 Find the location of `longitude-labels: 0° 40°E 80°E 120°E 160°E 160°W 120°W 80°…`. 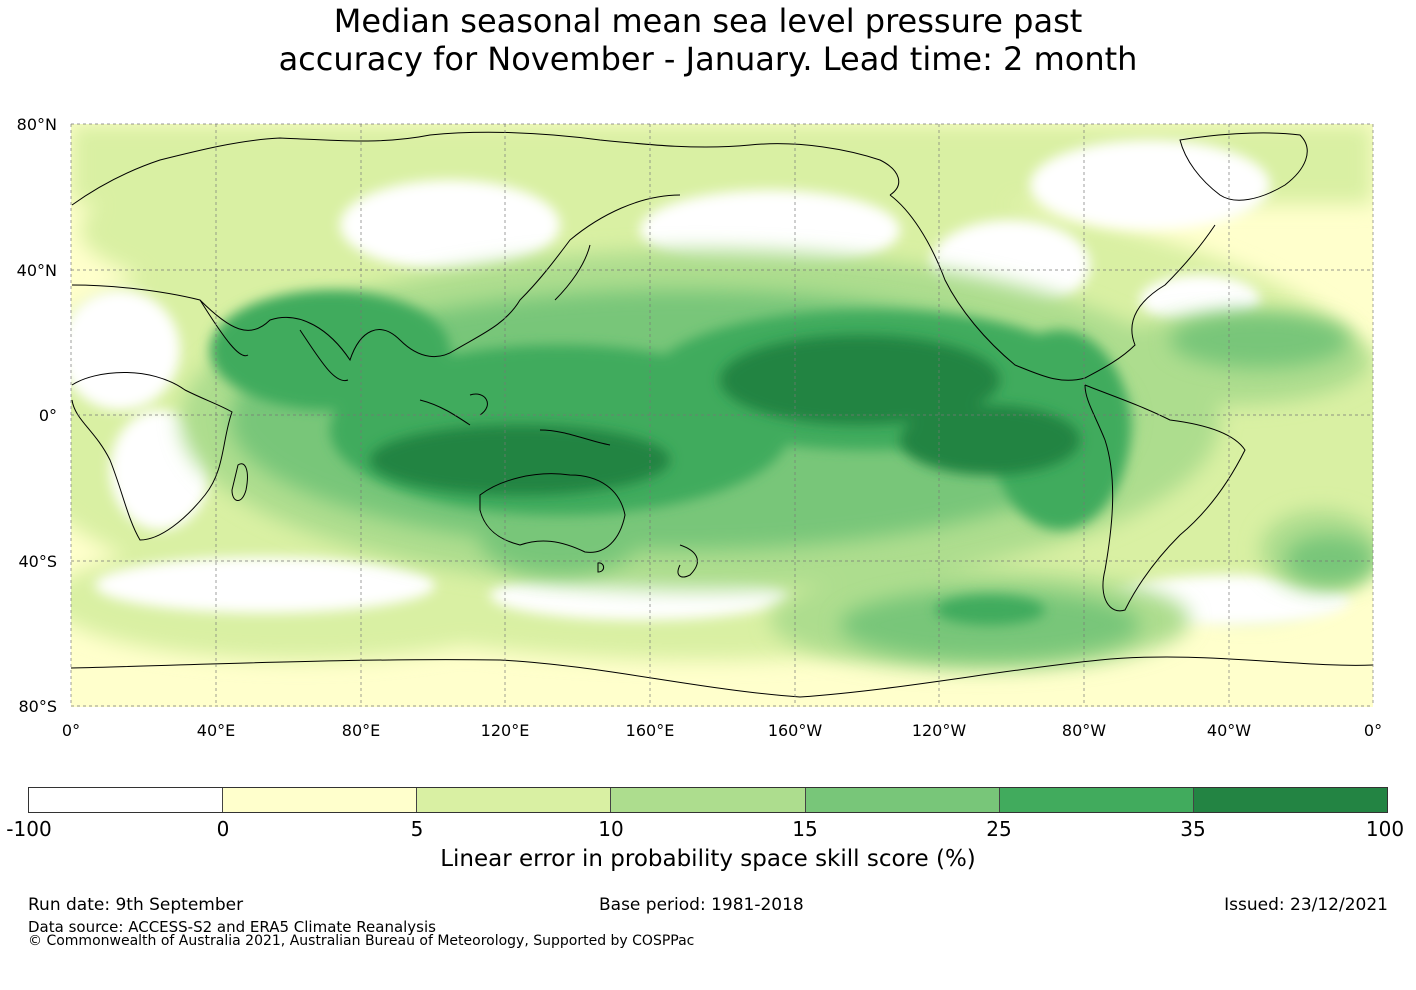

longitude-labels: 0° 40°E 80°E 120°E 160°E 160°W 120°W 80°… is located at coordinates (722, 730).